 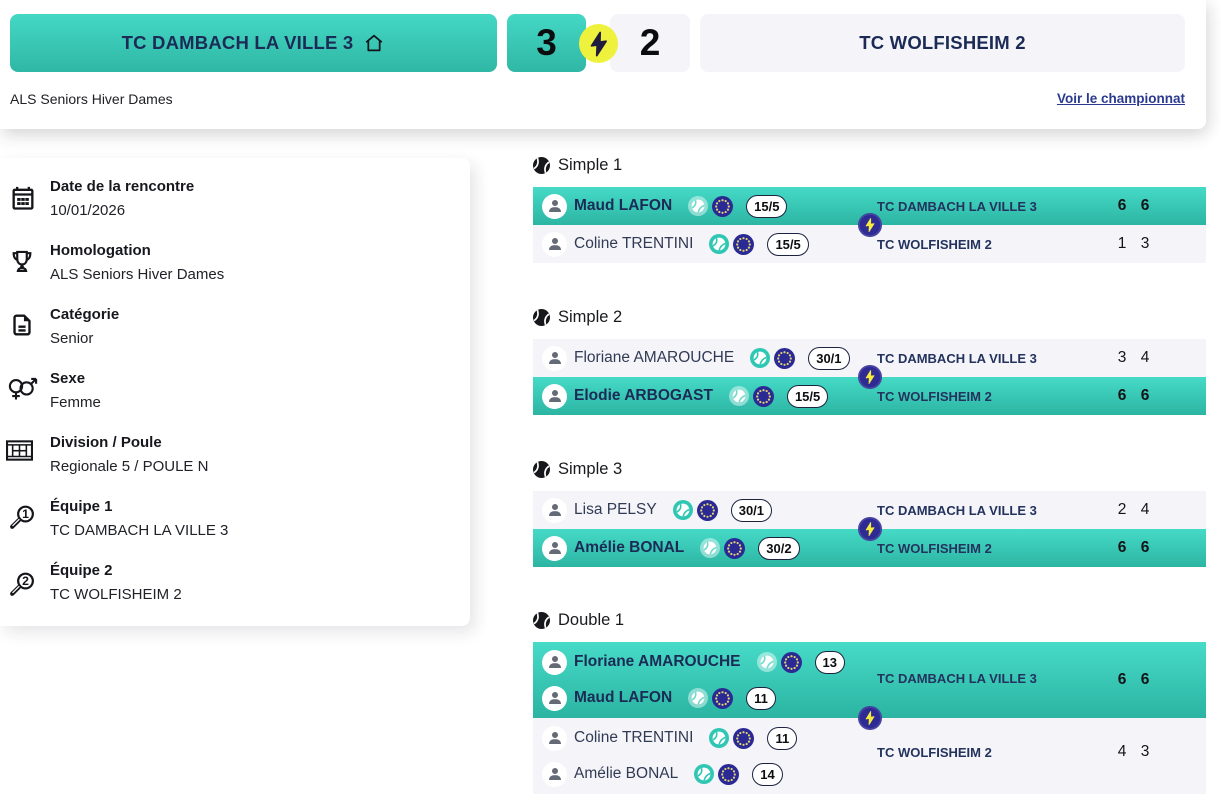 What do you see at coordinates (25, 514) in the screenshot?
I see `svg-text: 1` at bounding box center [25, 514].